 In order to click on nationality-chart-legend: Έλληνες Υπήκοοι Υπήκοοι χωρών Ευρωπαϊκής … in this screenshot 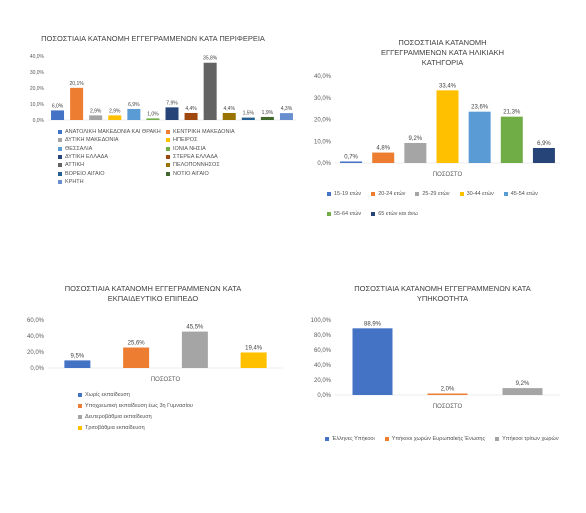, I will do `click(452, 439)`.